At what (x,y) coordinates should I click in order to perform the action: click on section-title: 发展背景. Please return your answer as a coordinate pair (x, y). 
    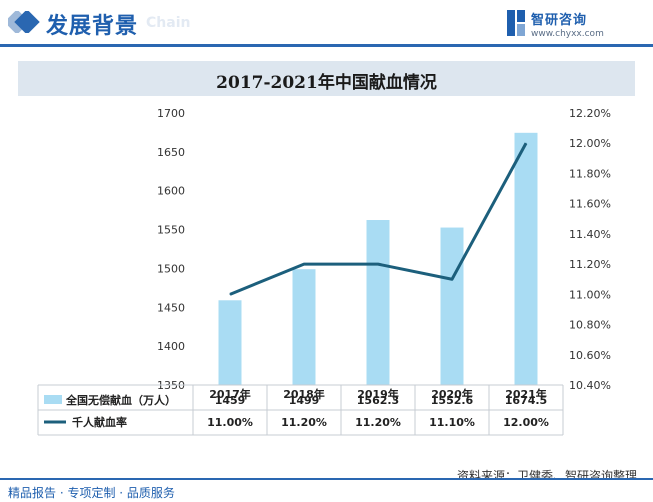
    Looking at the image, I should click on (92, 26).